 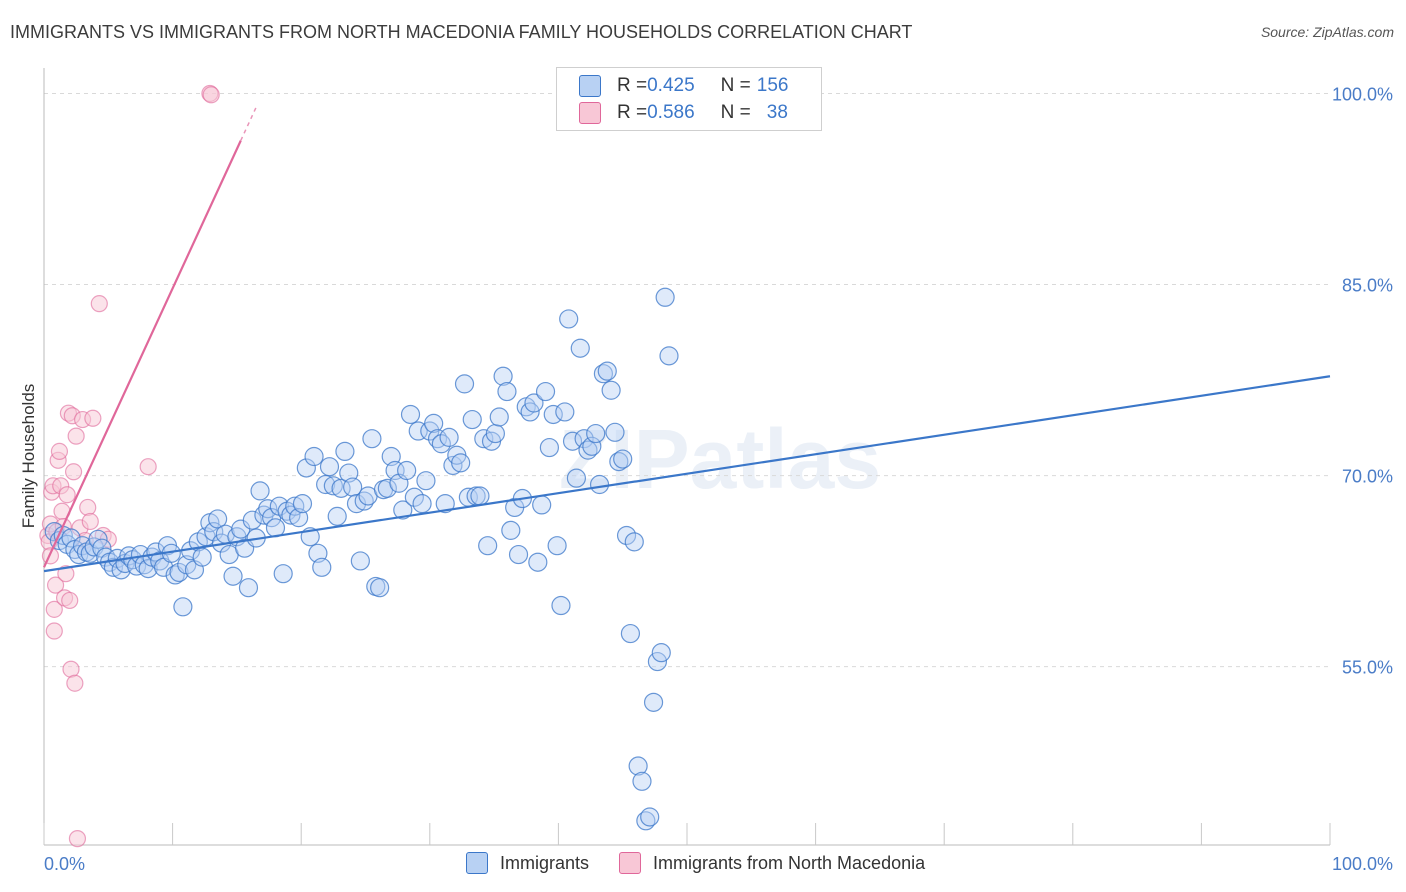 What do you see at coordinates (789, 862) in the screenshot?
I see `legend-label: Immigrants from North Macedonia` at bounding box center [789, 862].